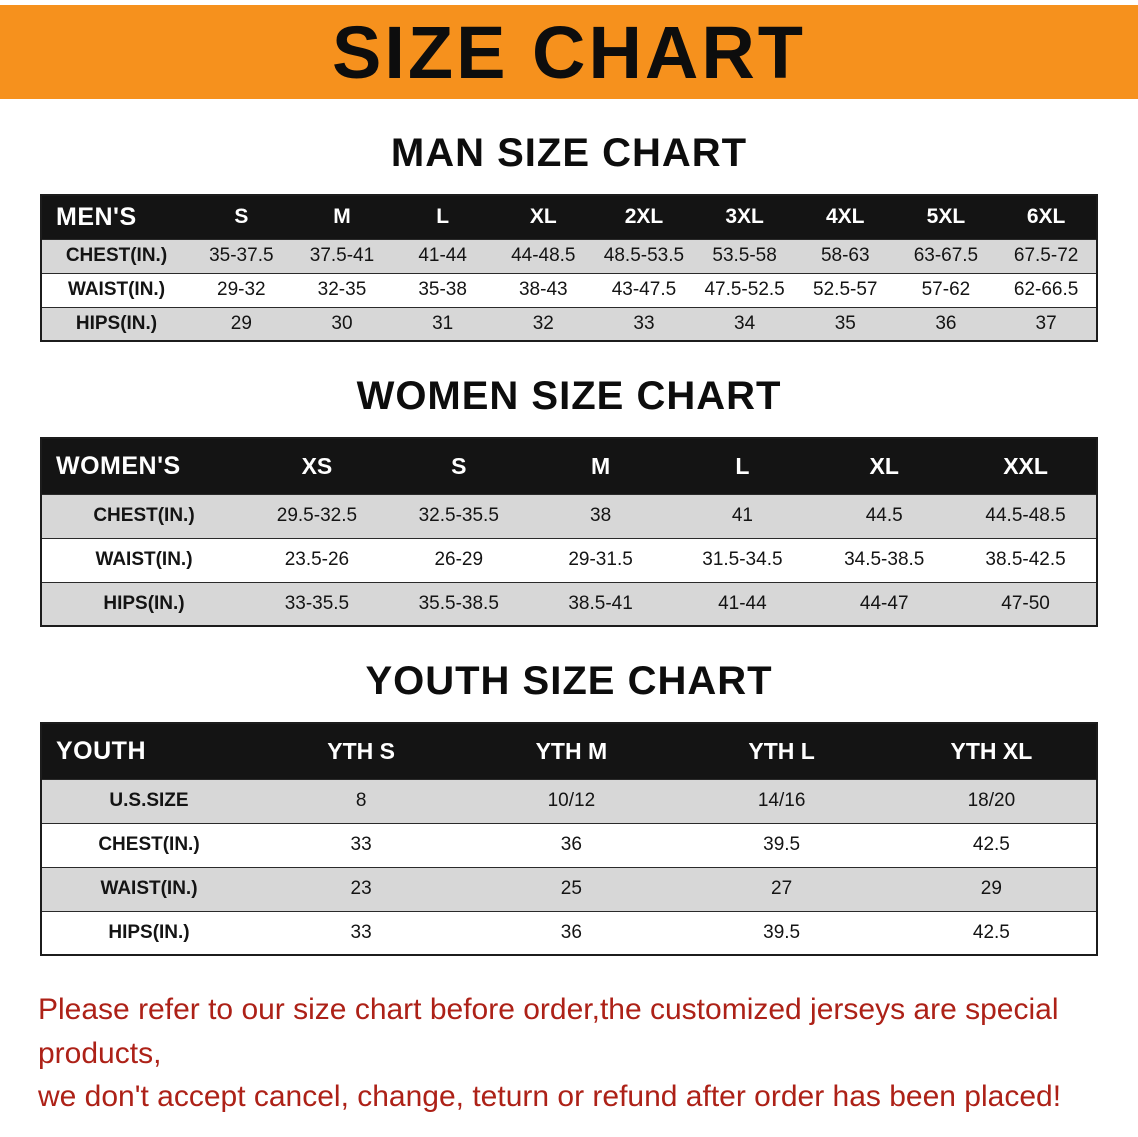 Image resolution: width=1138 pixels, height=1137 pixels. I want to click on table-header-row: MEN'S S M L XL 2XL 3XL 4XL 5XL 6XL, so click(569, 217).